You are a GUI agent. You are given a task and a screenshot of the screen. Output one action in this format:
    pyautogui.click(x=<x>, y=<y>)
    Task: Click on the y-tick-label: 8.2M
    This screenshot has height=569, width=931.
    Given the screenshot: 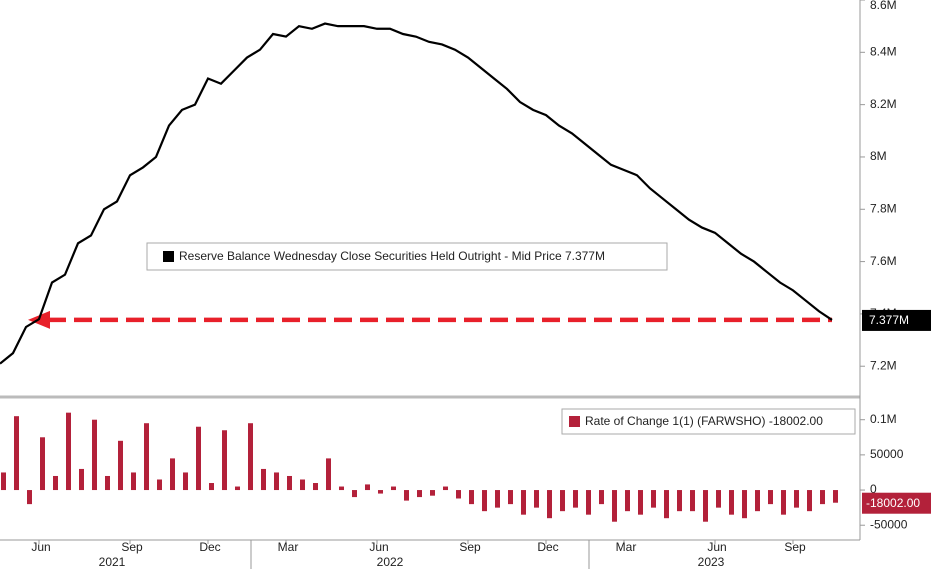 What is the action you would take?
    pyautogui.click(x=883, y=104)
    